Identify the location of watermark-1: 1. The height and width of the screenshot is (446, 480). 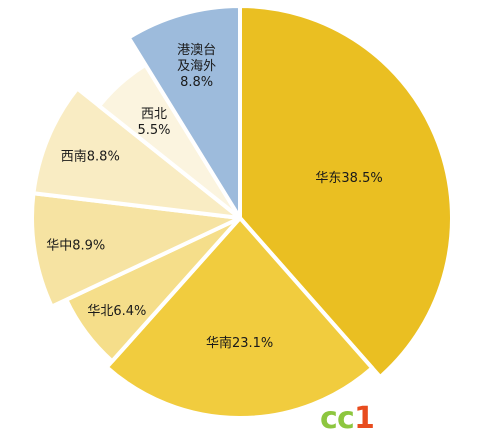
(364, 418).